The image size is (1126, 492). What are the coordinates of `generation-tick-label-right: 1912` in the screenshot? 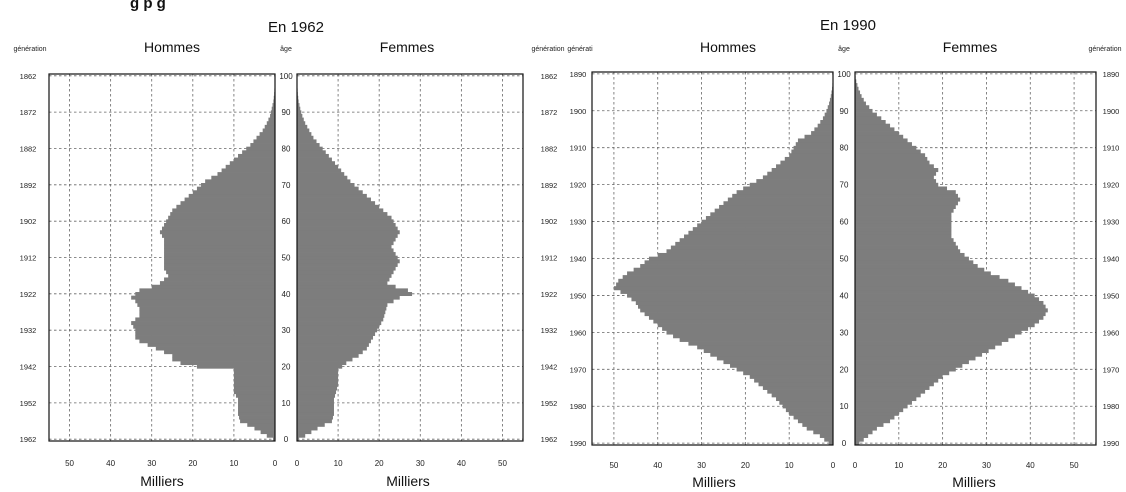 It's located at (549, 258).